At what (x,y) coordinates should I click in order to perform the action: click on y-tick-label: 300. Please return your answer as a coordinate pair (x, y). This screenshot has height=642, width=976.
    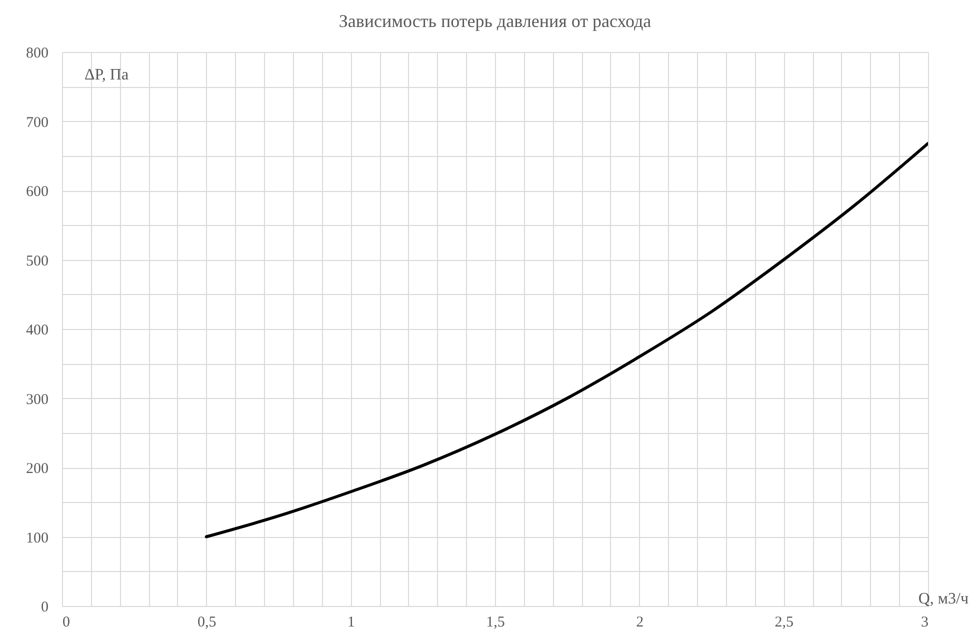
    Looking at the image, I should click on (37, 400).